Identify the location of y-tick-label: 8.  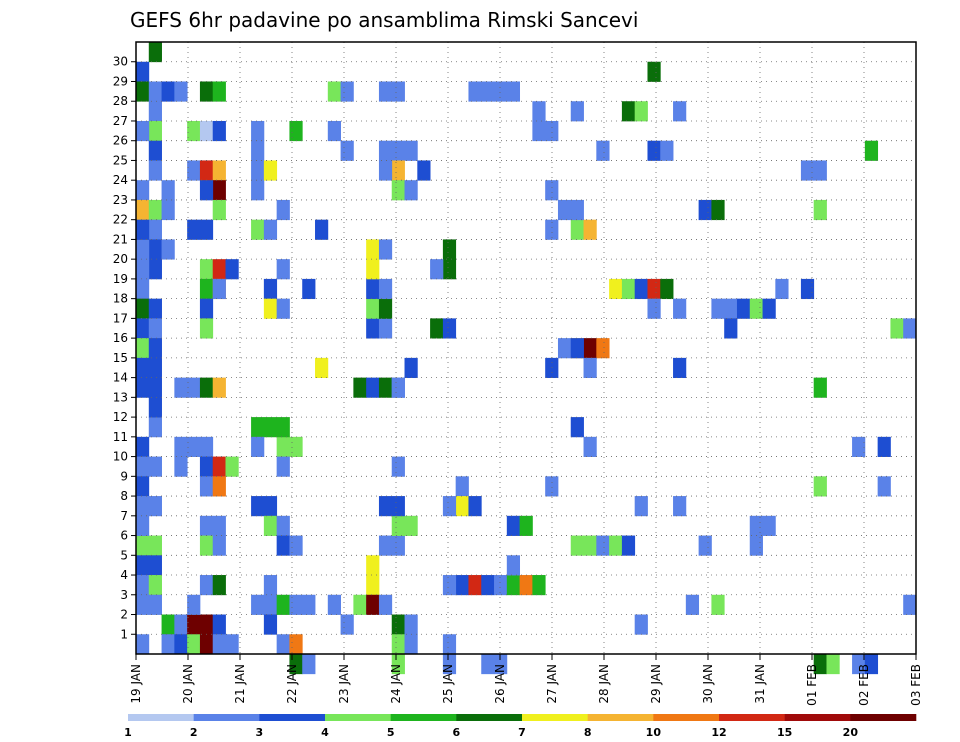
(124, 496).